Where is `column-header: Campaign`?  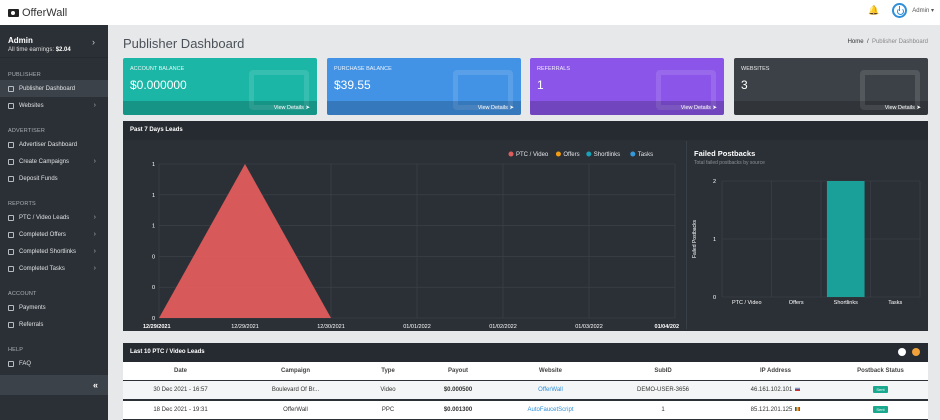
column-header: Campaign is located at coordinates (295, 371).